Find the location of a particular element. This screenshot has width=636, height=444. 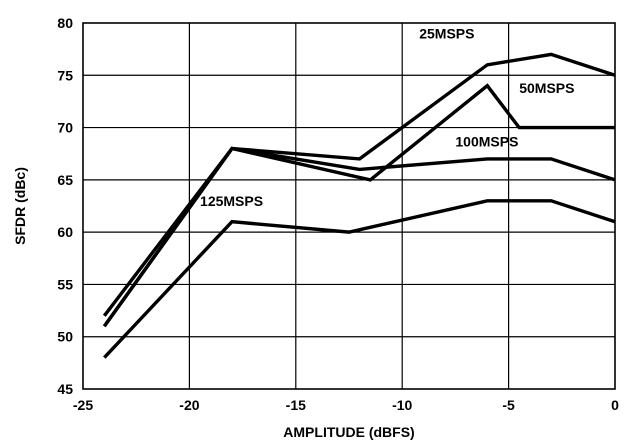

series-label-25msps: 25MSPS is located at coordinates (446, 34).